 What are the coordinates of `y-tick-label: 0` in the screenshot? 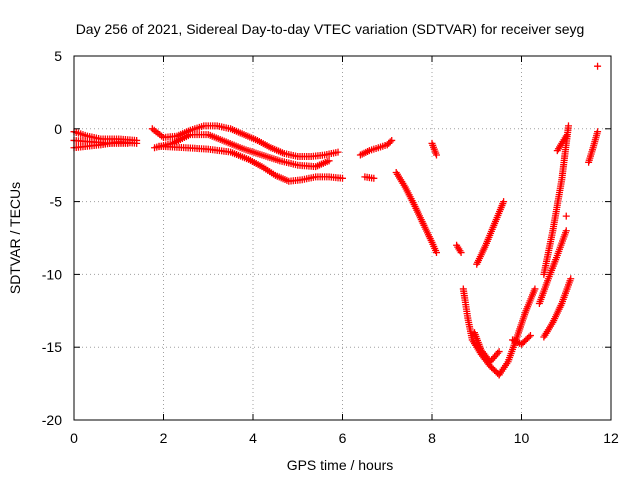 It's located at (58, 129).